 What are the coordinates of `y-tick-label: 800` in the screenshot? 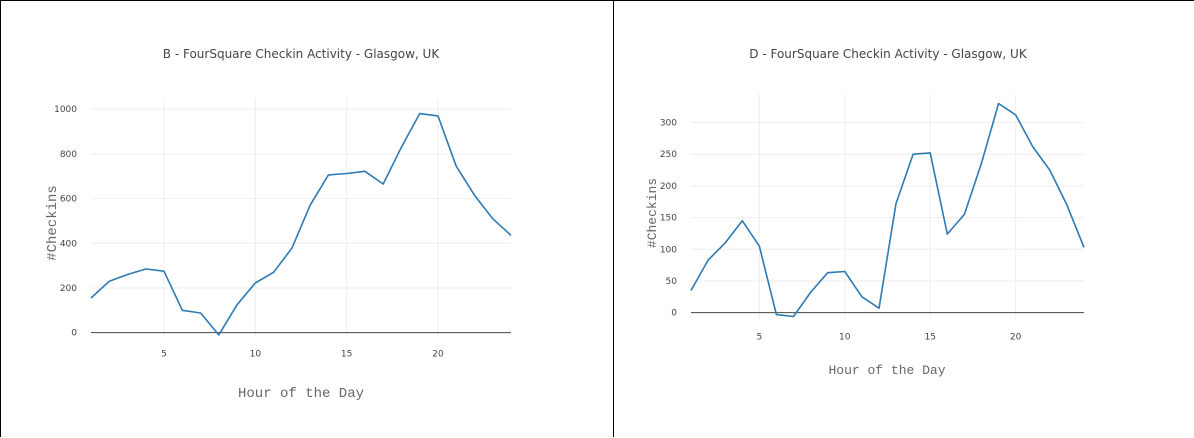 It's located at (68, 155).